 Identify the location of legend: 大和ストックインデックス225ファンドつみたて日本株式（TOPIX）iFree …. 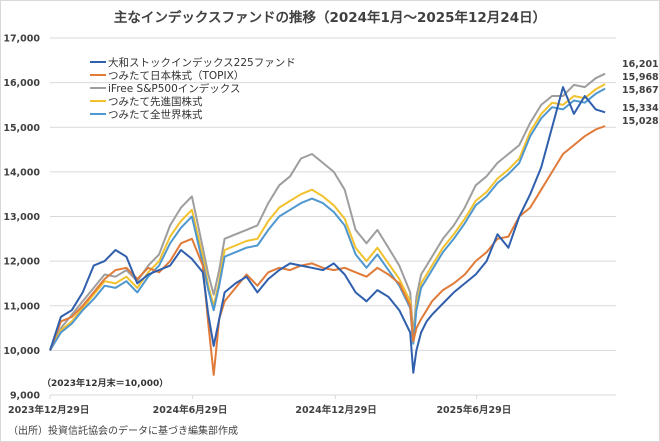
(193, 88).